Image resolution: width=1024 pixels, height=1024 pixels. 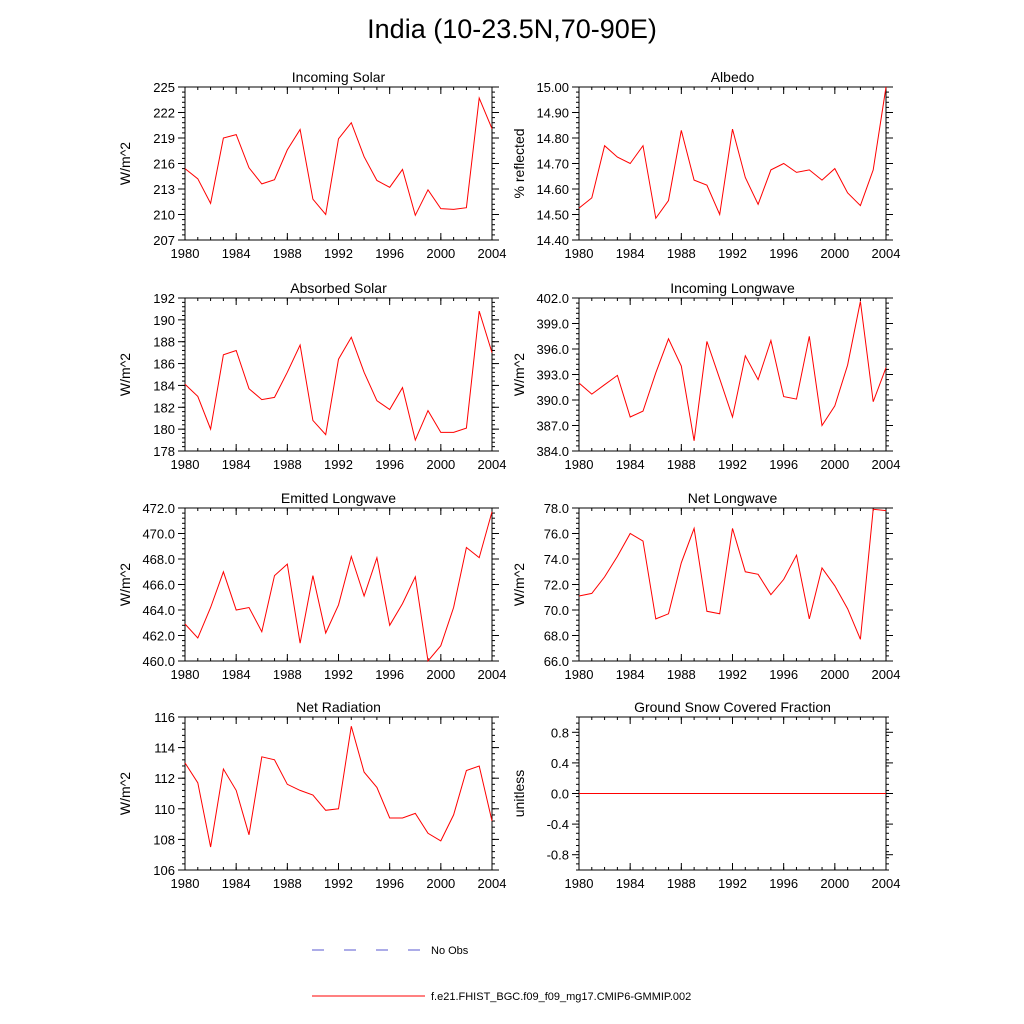 What do you see at coordinates (164, 809) in the screenshot?
I see `y-tick-label: 110` at bounding box center [164, 809].